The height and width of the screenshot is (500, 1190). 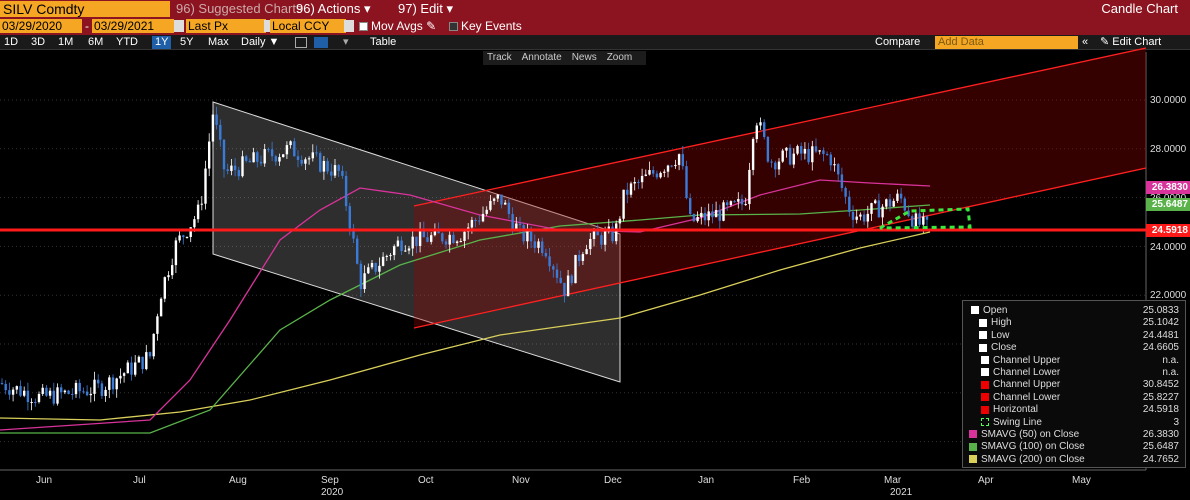 What do you see at coordinates (595, 42) in the screenshot?
I see `period-toolbar` at bounding box center [595, 42].